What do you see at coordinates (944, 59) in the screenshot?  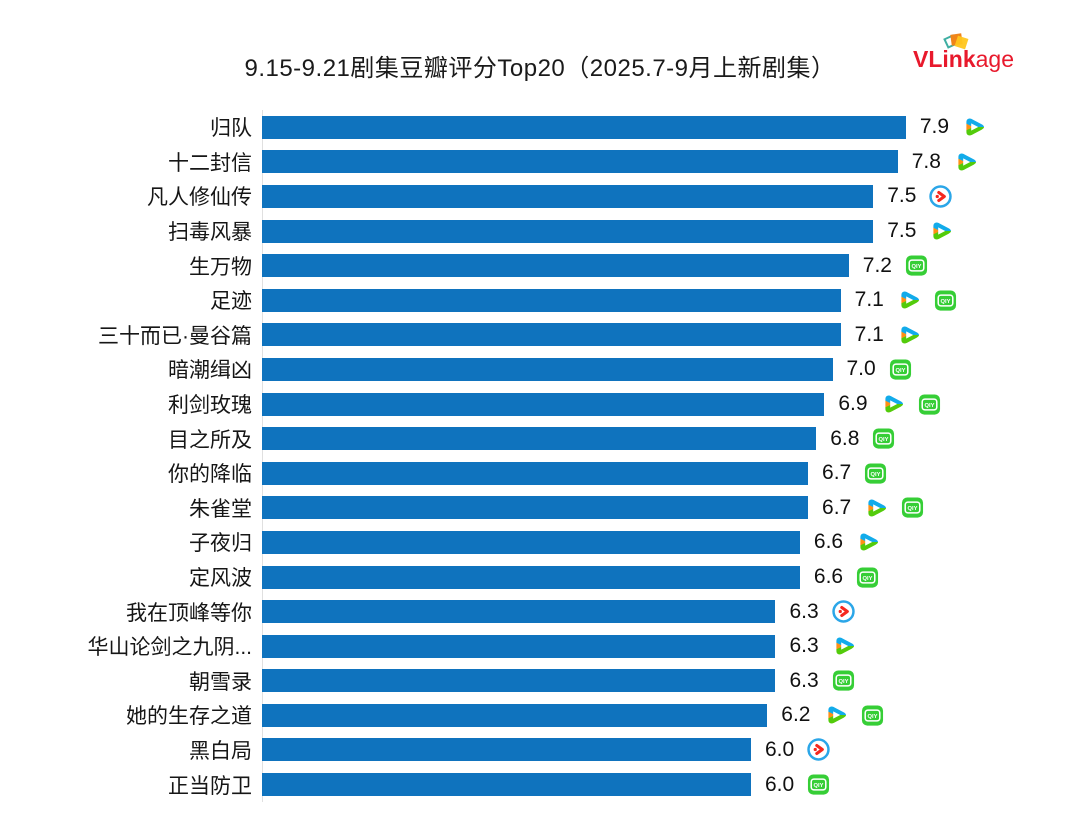 I see `vlinkage-logo-text-bold: VLink` at bounding box center [944, 59].